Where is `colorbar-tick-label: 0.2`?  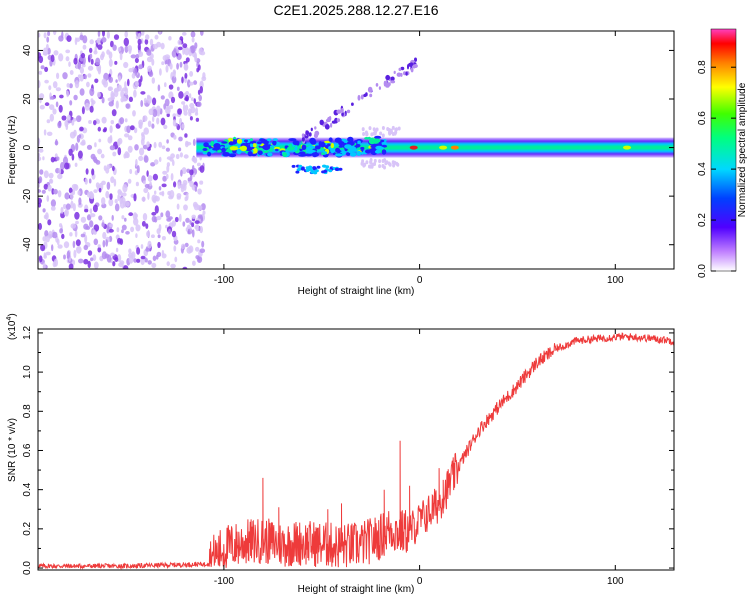
colorbar-tick-label: 0.2 is located at coordinates (702, 220).